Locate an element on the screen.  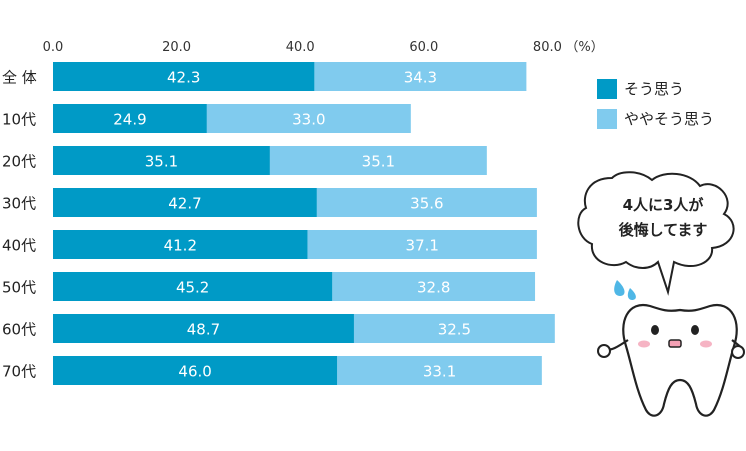
data-label: 41.2 is located at coordinates (180, 246).